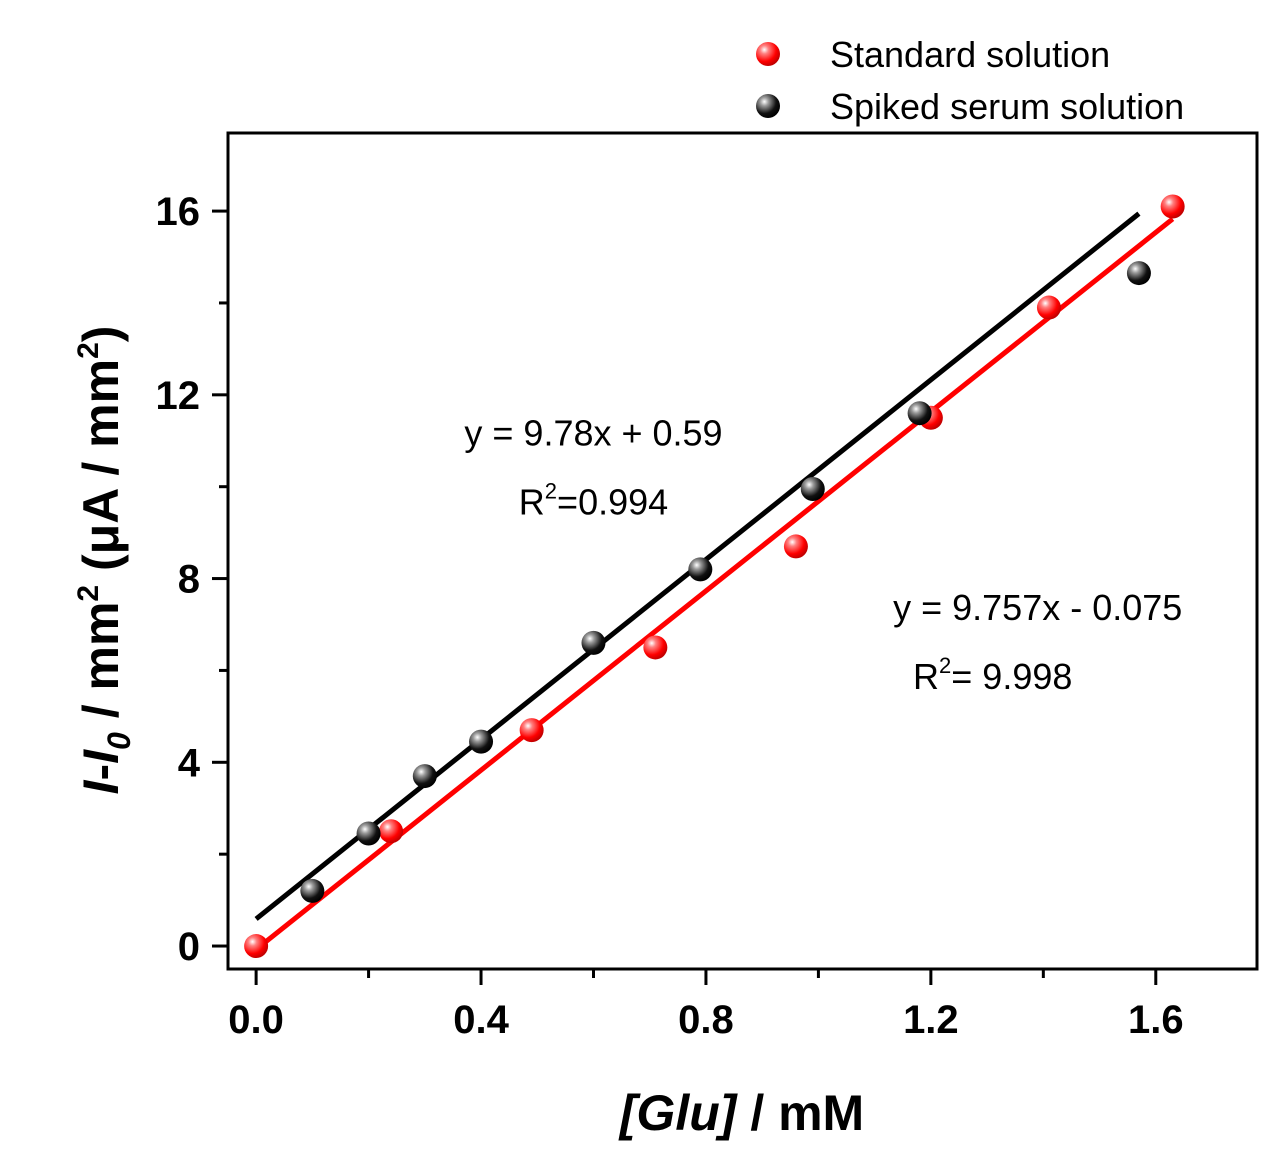  Describe the element at coordinates (800, 1113) in the screenshot. I see `x-axis-title-unit: / mM` at that location.